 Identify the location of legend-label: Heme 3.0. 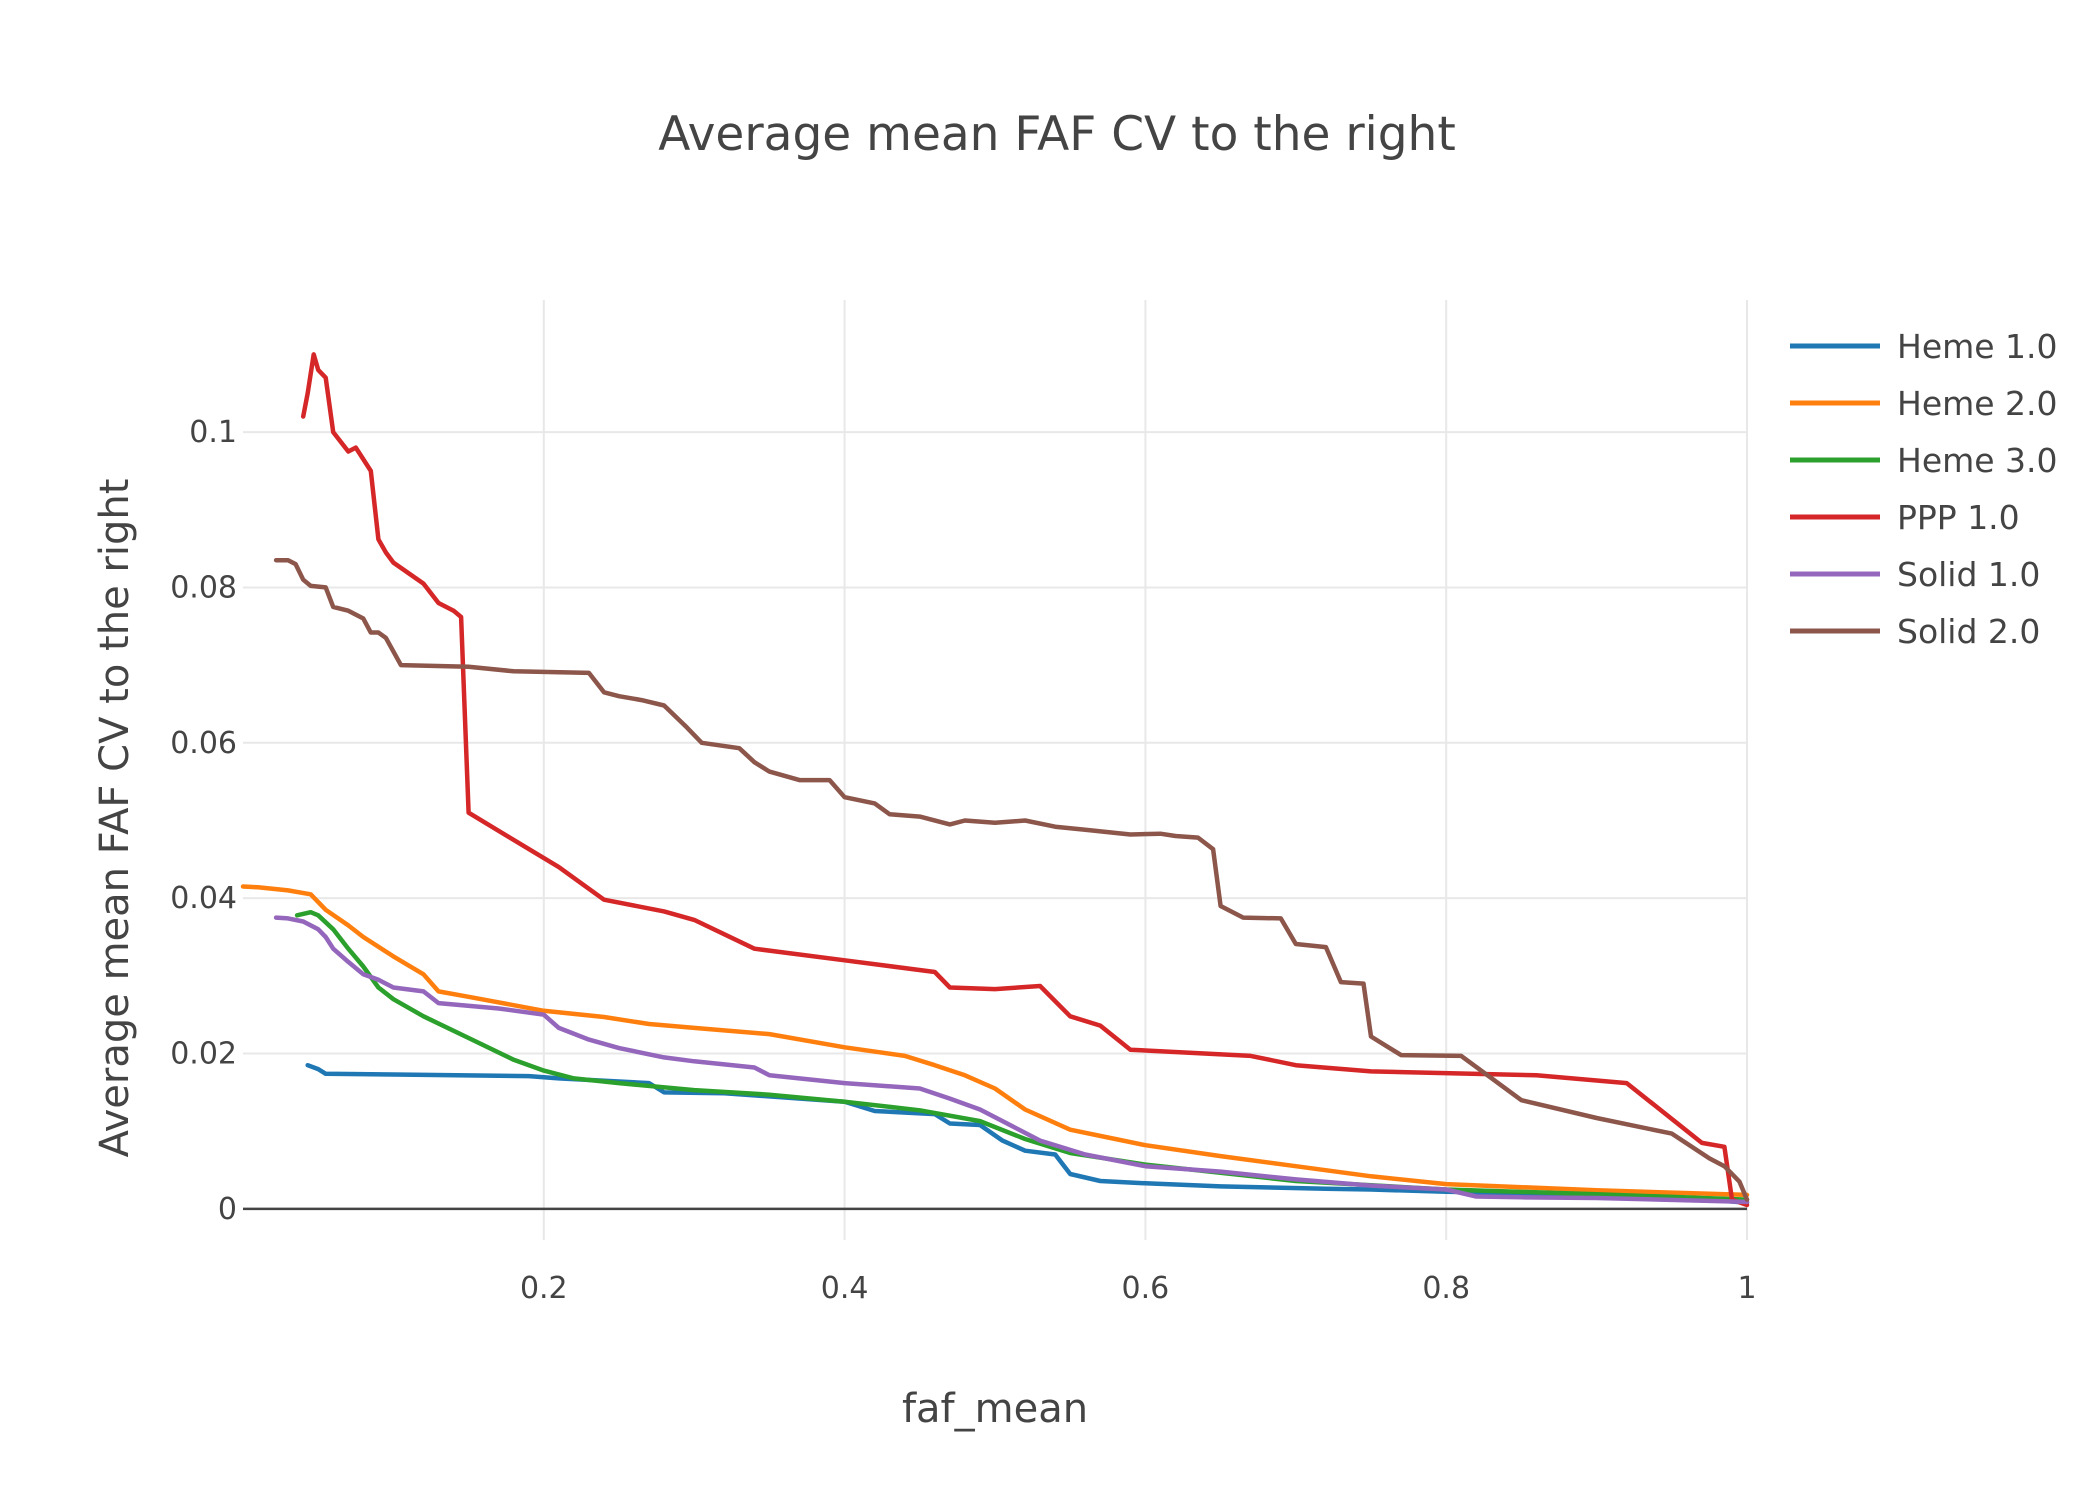
(1977, 460).